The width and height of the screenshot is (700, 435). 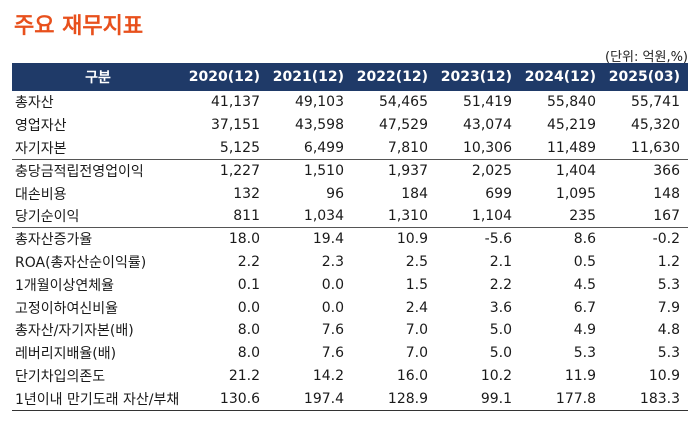 What do you see at coordinates (310, 399) in the screenshot?
I see `table-cell: 197.4` at bounding box center [310, 399].